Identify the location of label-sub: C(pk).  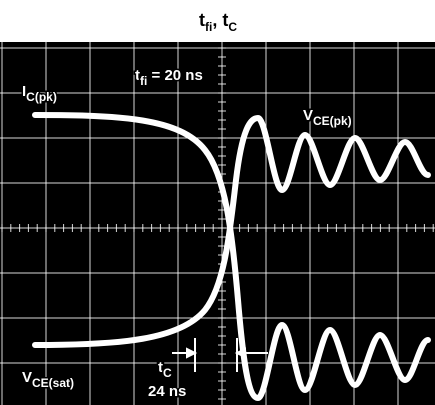
(41, 97).